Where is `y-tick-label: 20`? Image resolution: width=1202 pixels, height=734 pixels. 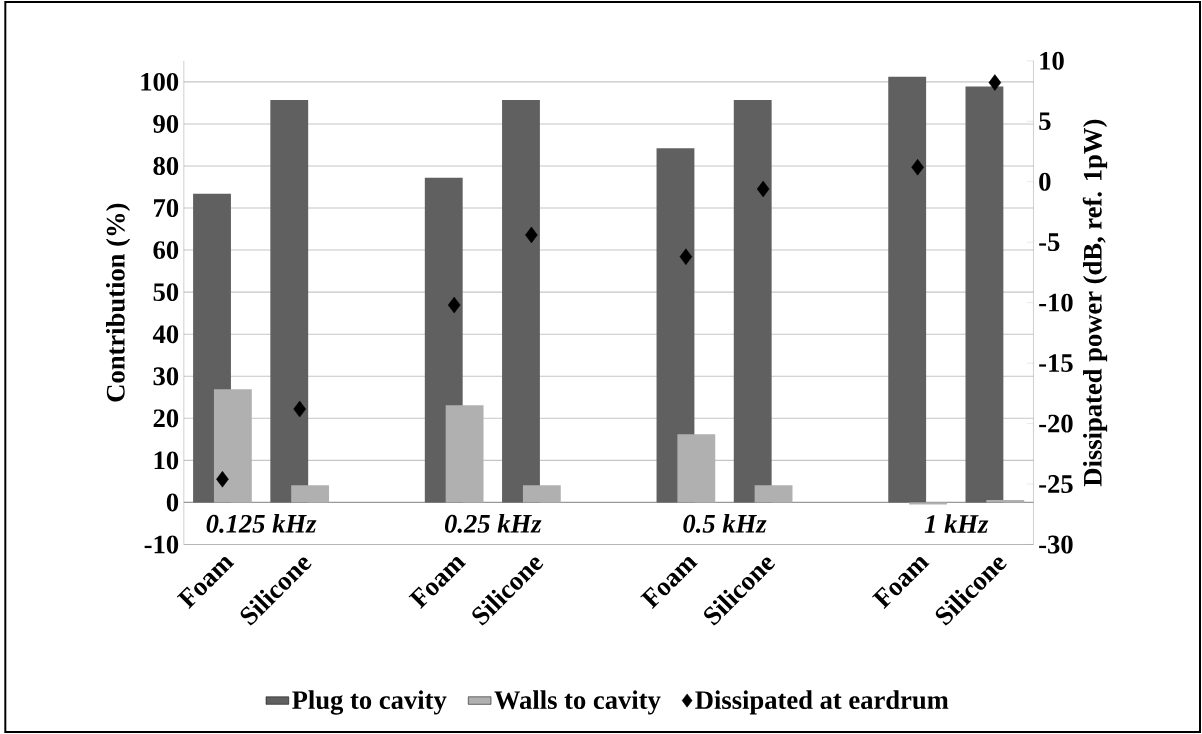
y-tick-label: 20 is located at coordinates (166, 418).